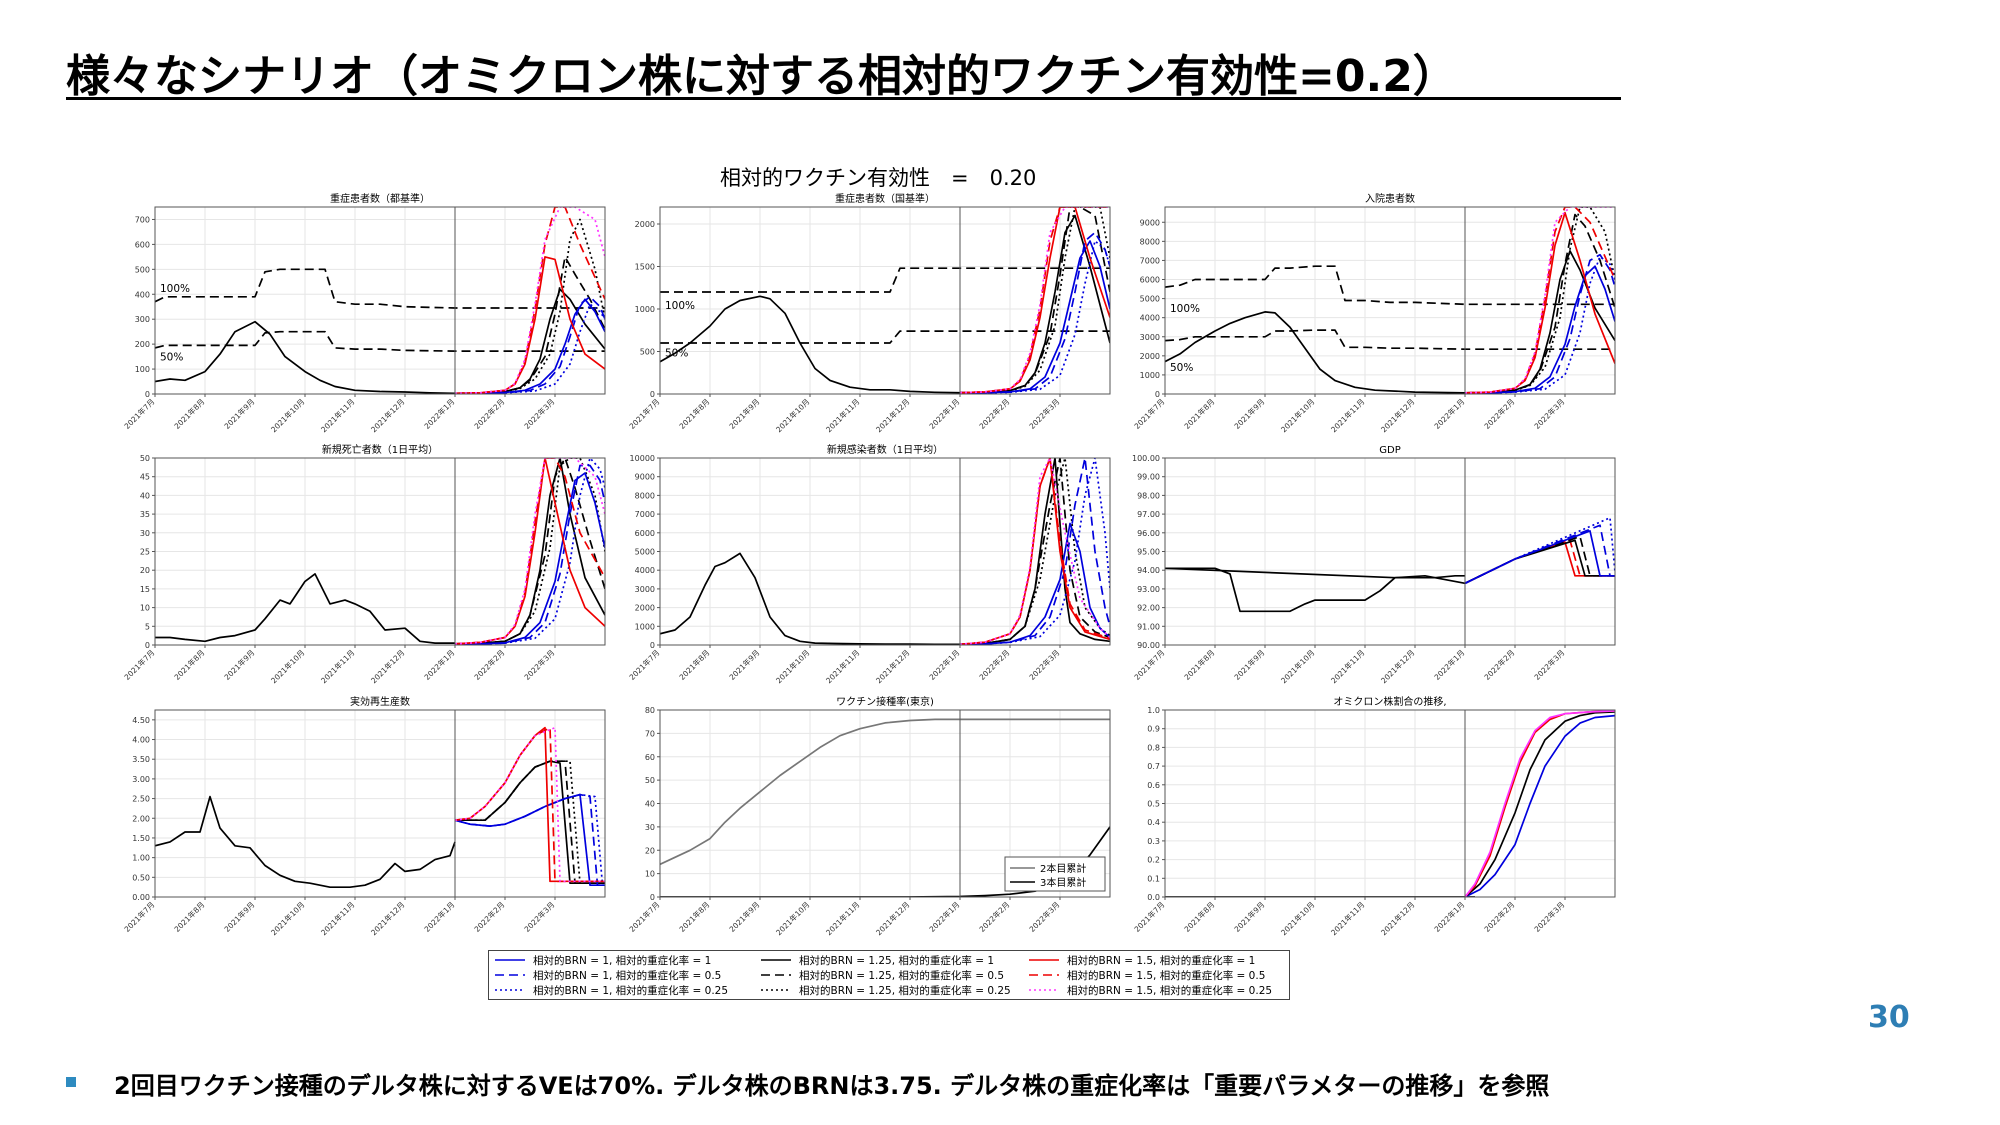 This screenshot has height=1125, width=2000. Describe the element at coordinates (1148, 495) in the screenshot. I see `y-tick-label: 98.00` at that location.